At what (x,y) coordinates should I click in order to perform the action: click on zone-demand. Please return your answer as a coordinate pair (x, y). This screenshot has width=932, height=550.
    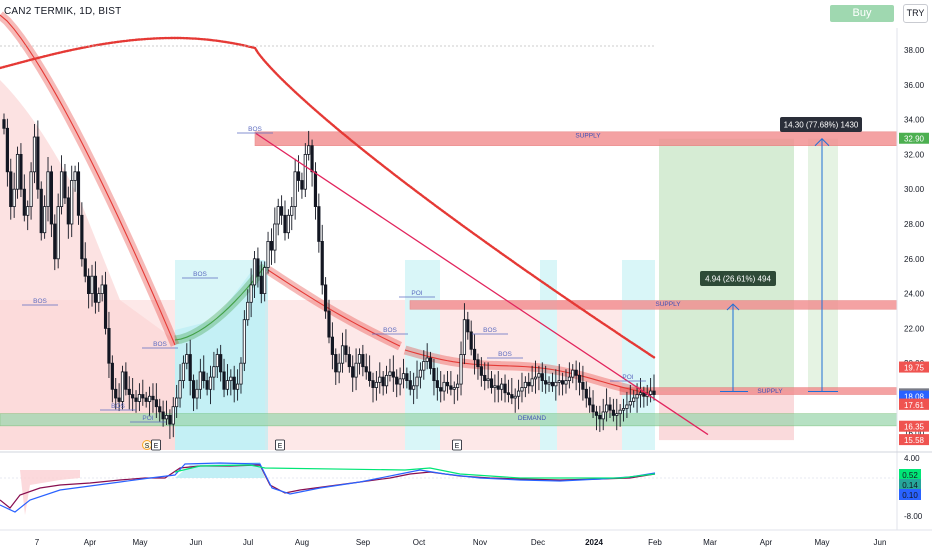
    Looking at the image, I should click on (449, 420).